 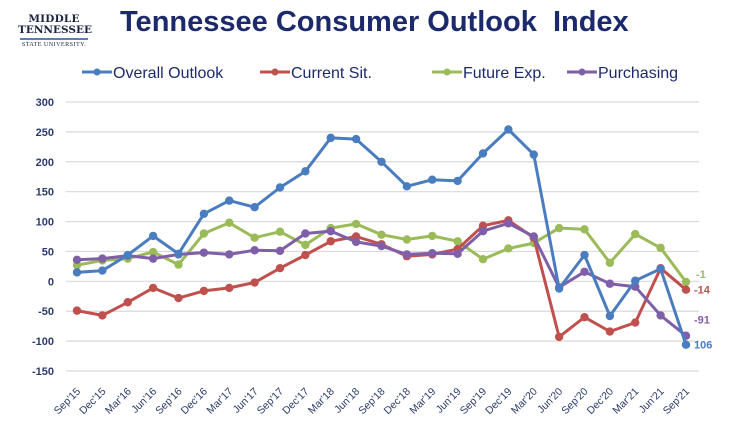 I want to click on y-tick-label: 300, so click(x=45, y=103).